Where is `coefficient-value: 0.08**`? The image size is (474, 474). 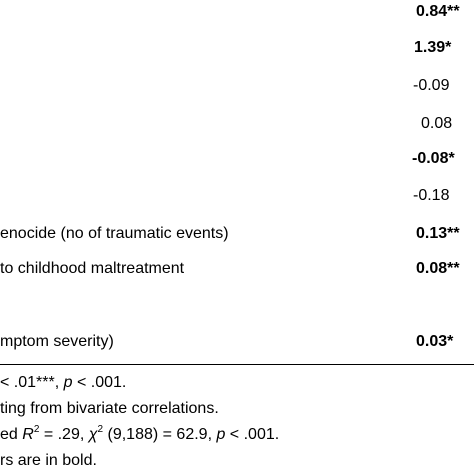 coefficient-value: 0.08** is located at coordinates (438, 268).